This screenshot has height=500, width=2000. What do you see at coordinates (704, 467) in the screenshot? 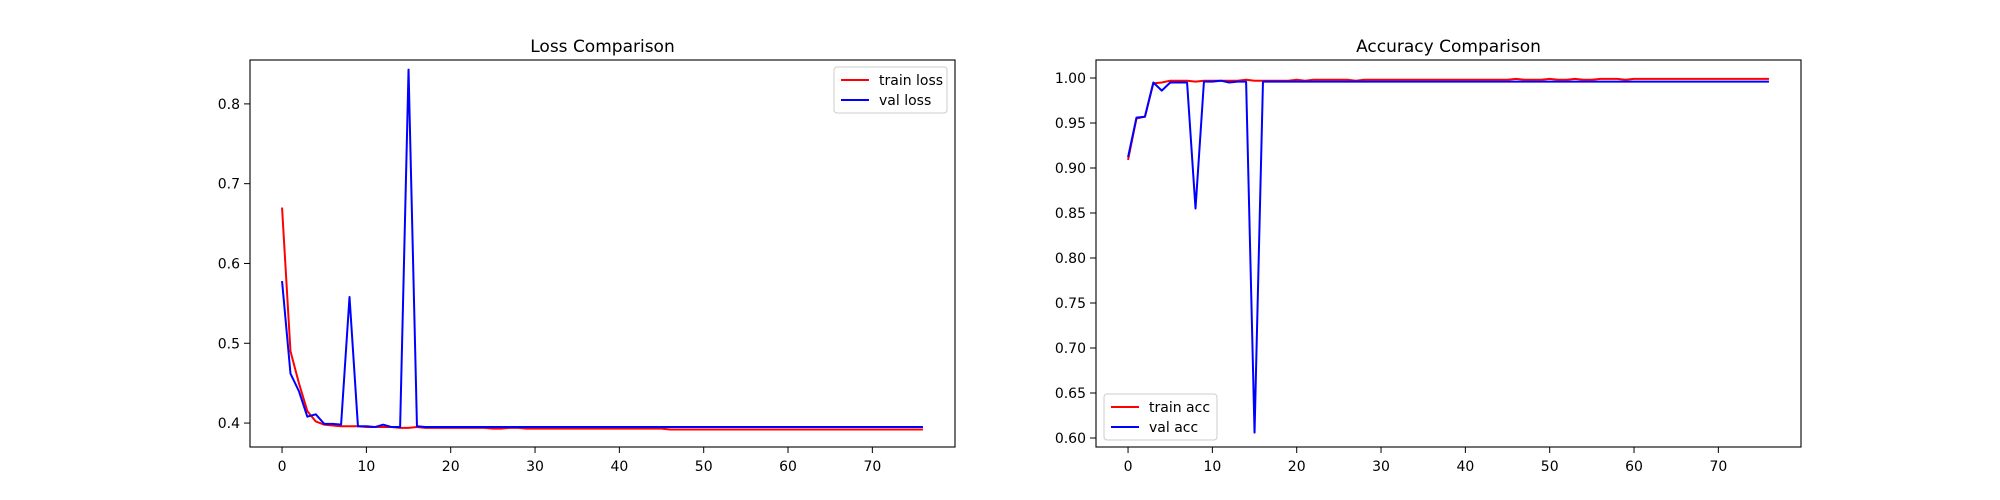
I see `loss-x-tick-label: 50` at bounding box center [704, 467].